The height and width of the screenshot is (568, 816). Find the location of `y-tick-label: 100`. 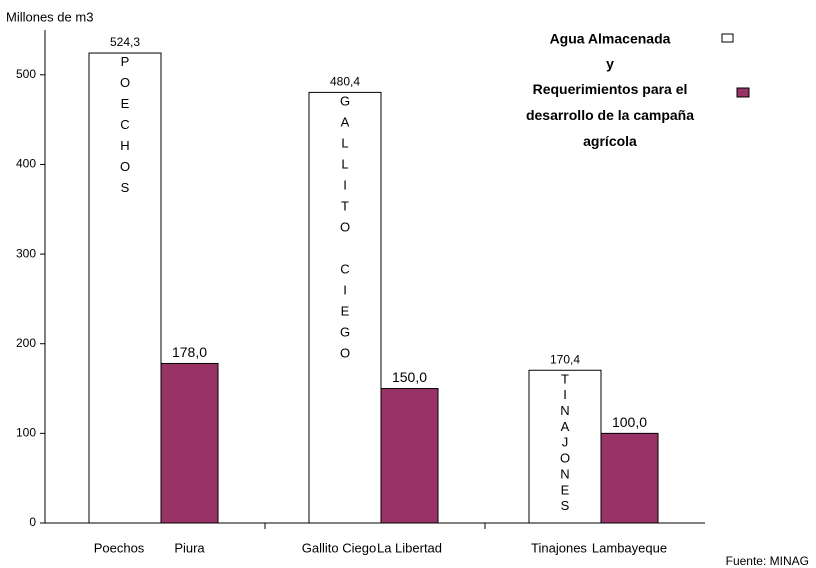

y-tick-label: 100 is located at coordinates (26, 433).